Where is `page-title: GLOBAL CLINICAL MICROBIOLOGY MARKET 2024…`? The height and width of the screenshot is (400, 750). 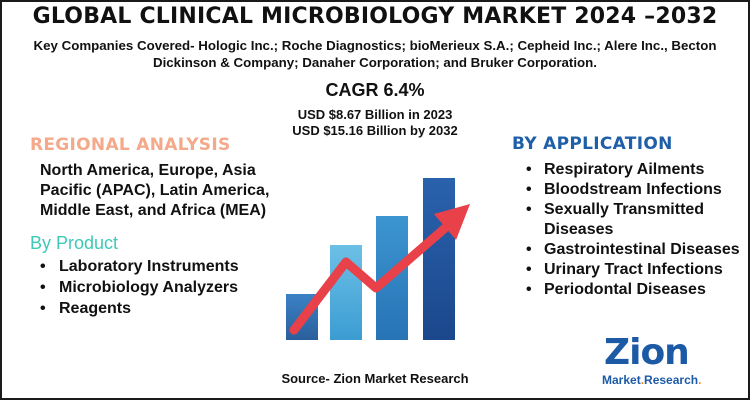
page-title: GLOBAL CLINICAL MICROBIOLOGY MARKET 2024… is located at coordinates (375, 16).